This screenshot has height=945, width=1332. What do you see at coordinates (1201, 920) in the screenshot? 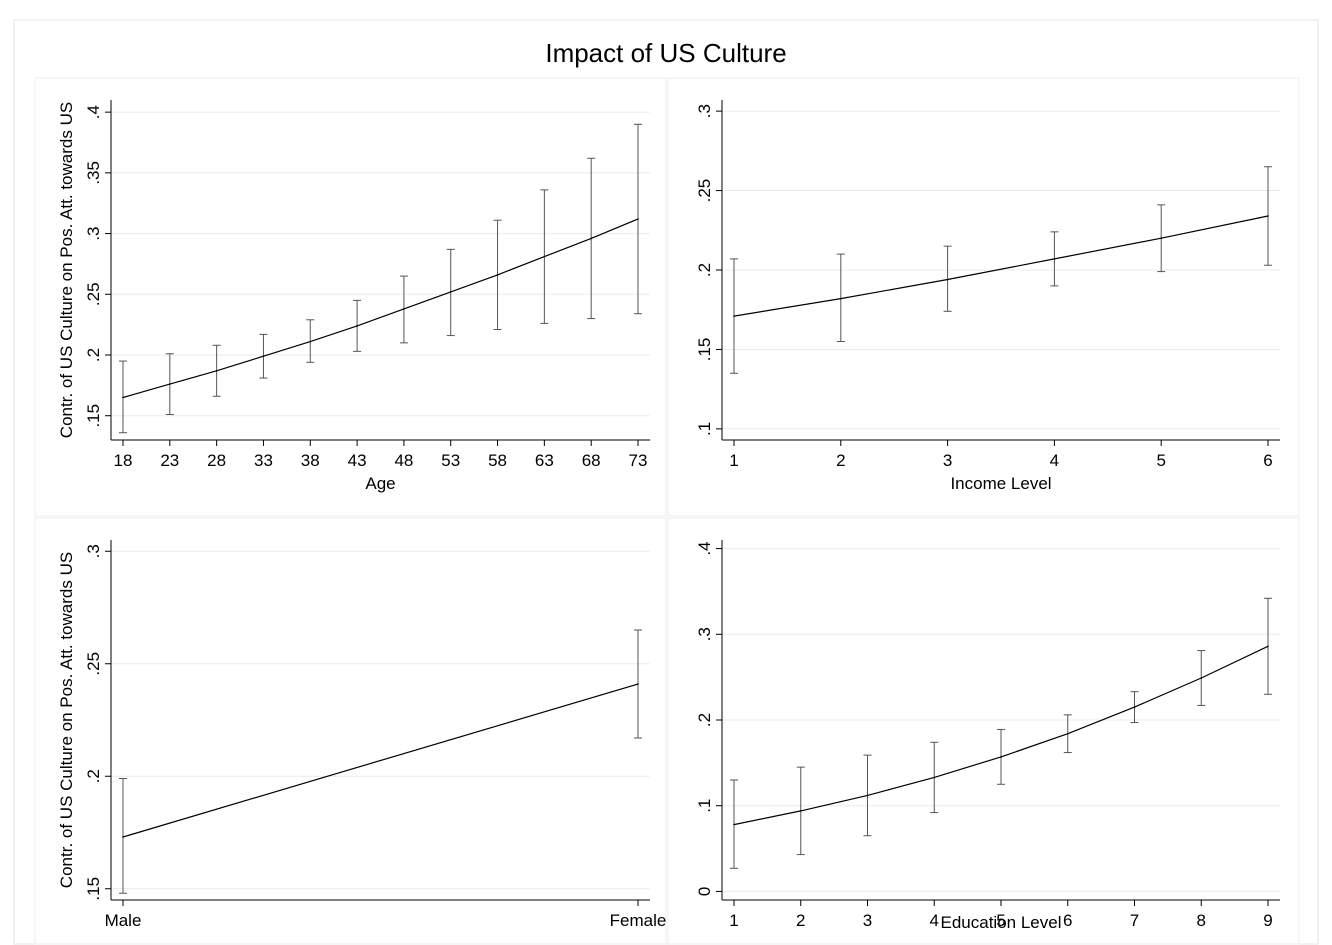
I see `x-tick-label: 8` at bounding box center [1201, 920].